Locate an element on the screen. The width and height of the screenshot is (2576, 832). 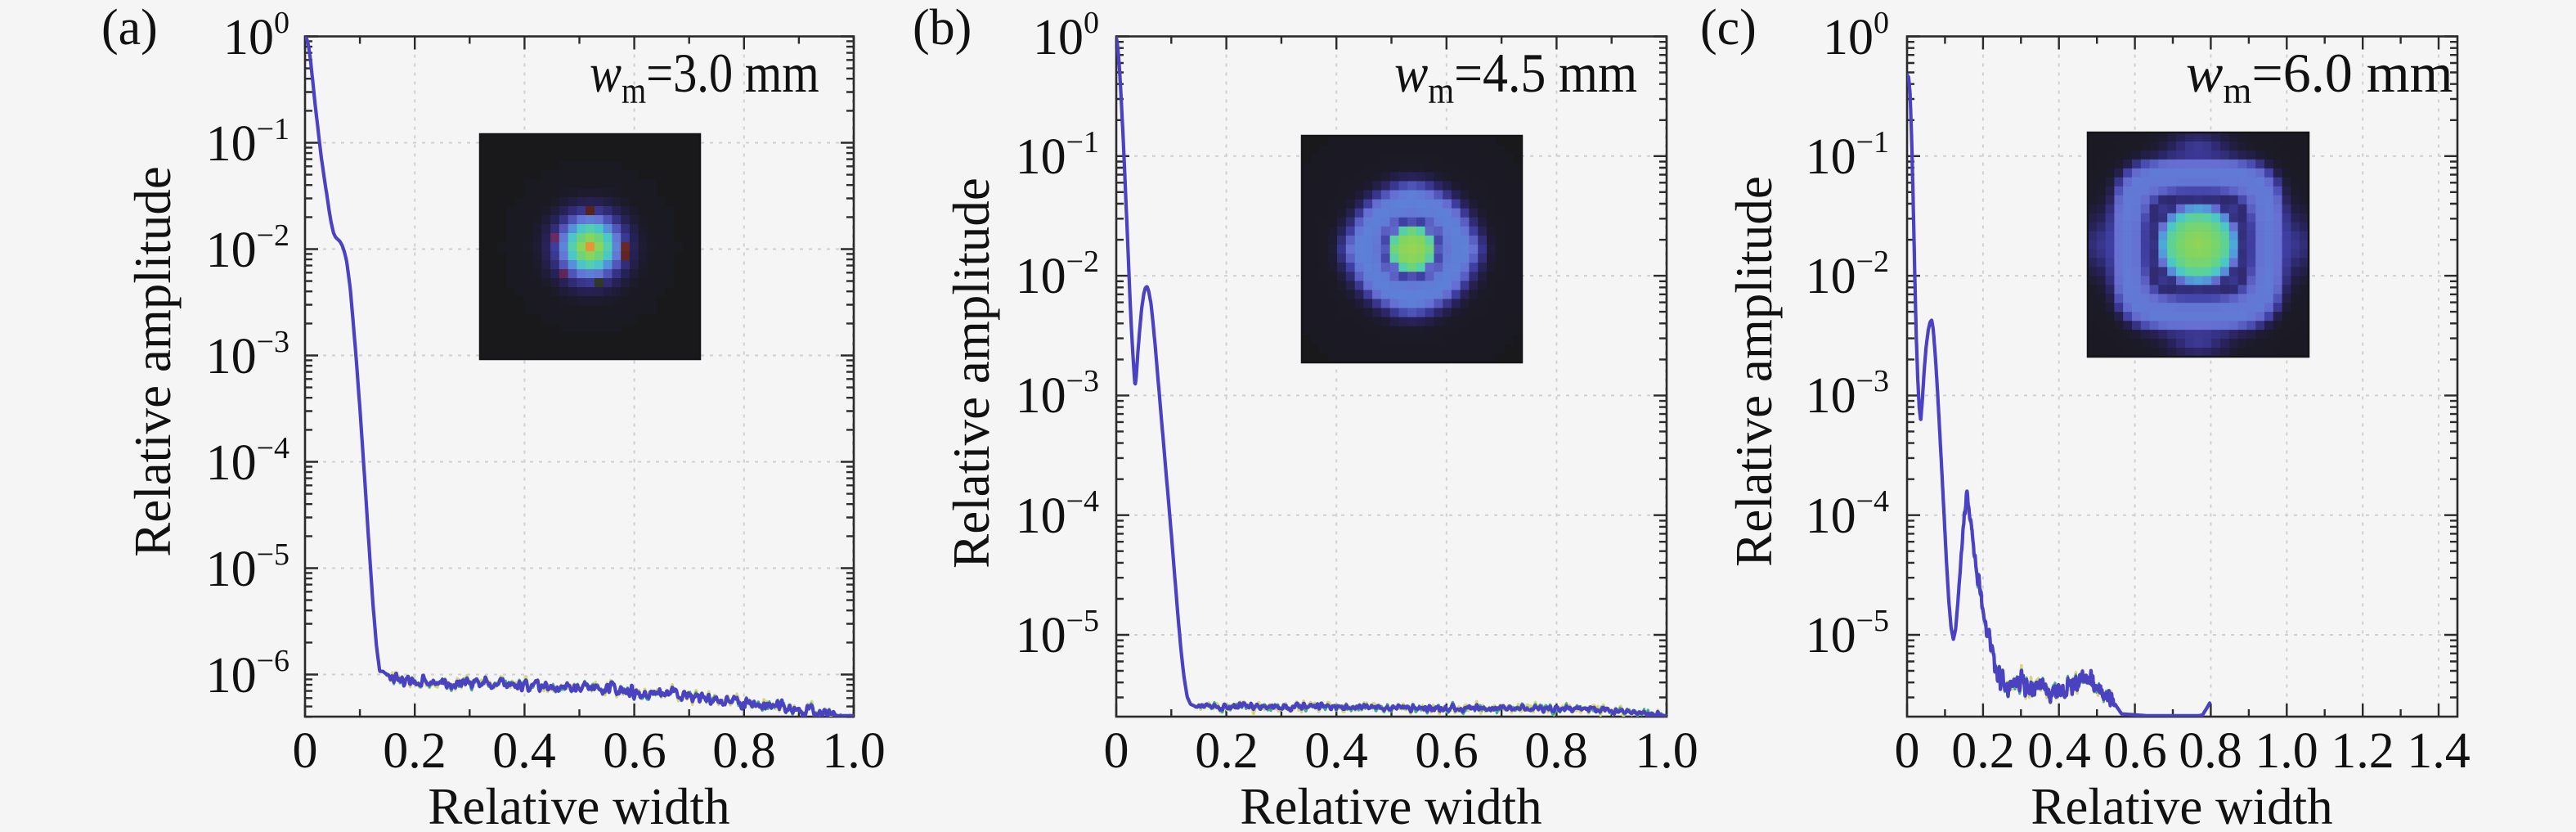
svg-text: 10⁻² is located at coordinates (1057, 274).